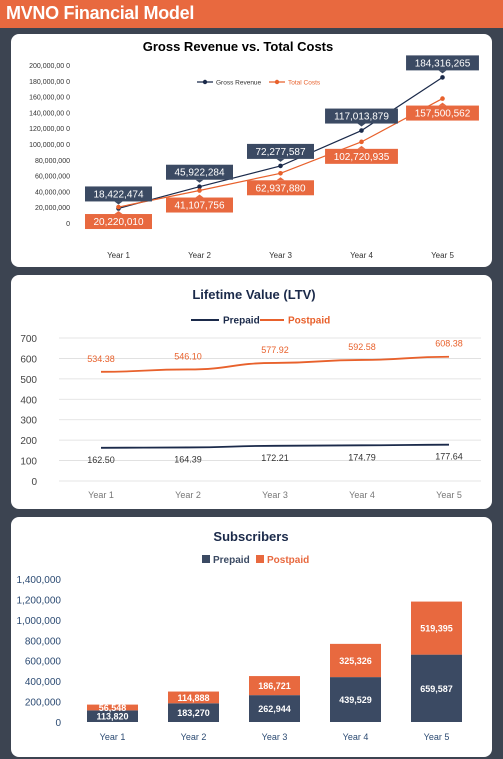  What do you see at coordinates (253, 294) in the screenshot?
I see `chart-title: Lifetime Value (LTV)` at bounding box center [253, 294].